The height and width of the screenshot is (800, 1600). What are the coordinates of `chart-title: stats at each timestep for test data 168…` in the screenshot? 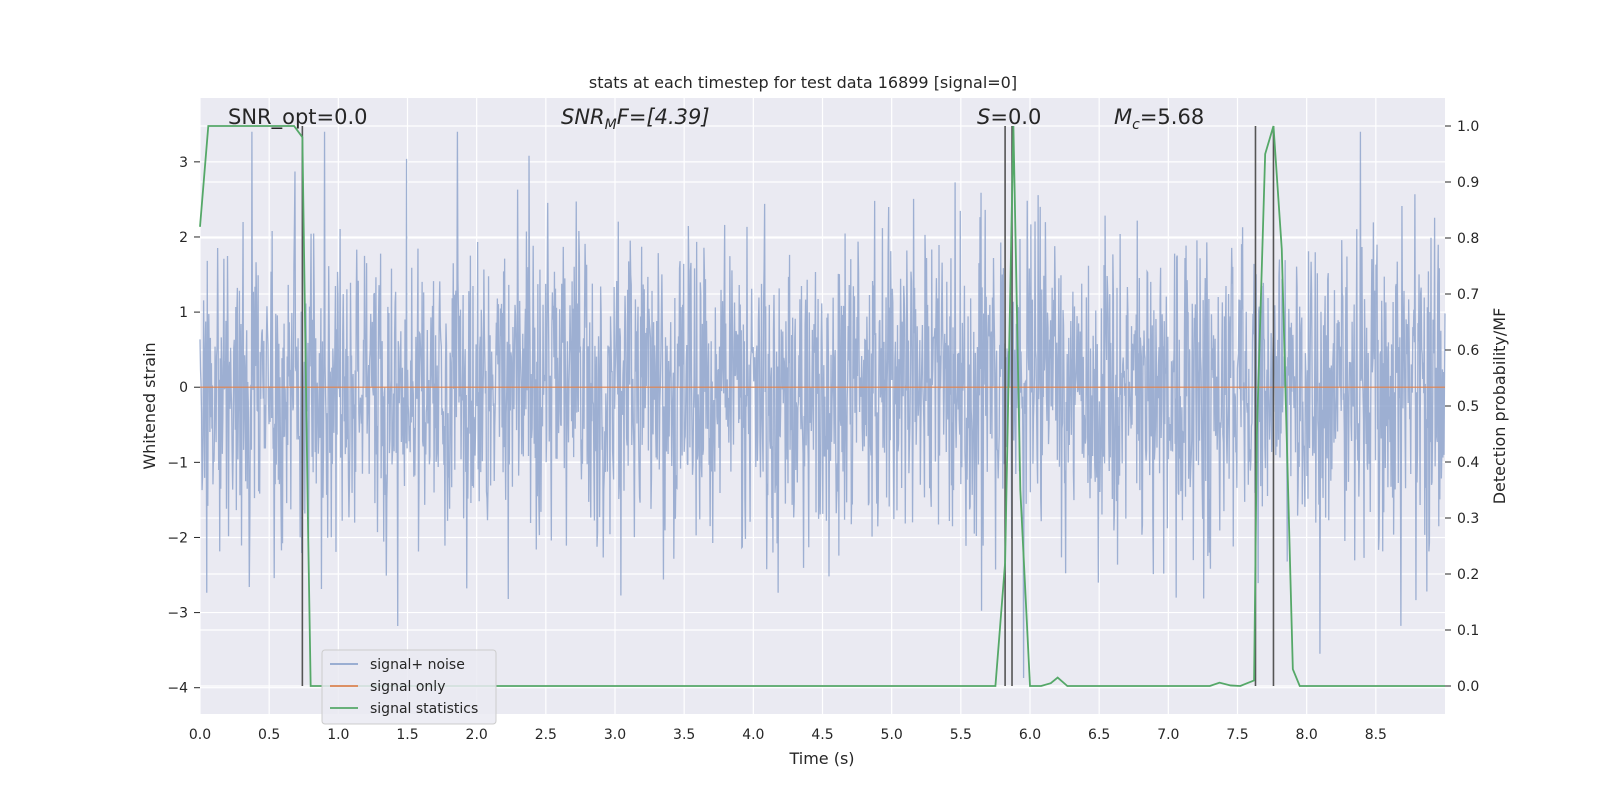 It's located at (803, 82).